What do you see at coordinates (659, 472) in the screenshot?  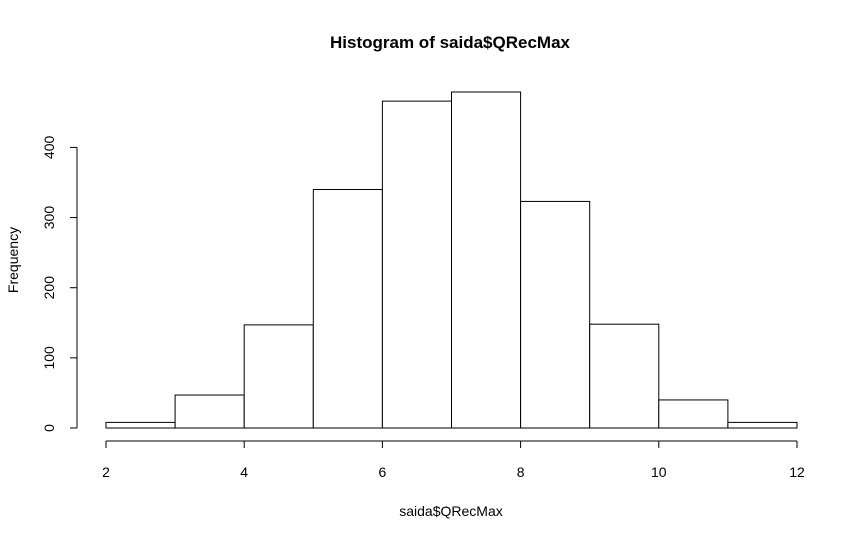 I see `x-tick-label: 10` at bounding box center [659, 472].